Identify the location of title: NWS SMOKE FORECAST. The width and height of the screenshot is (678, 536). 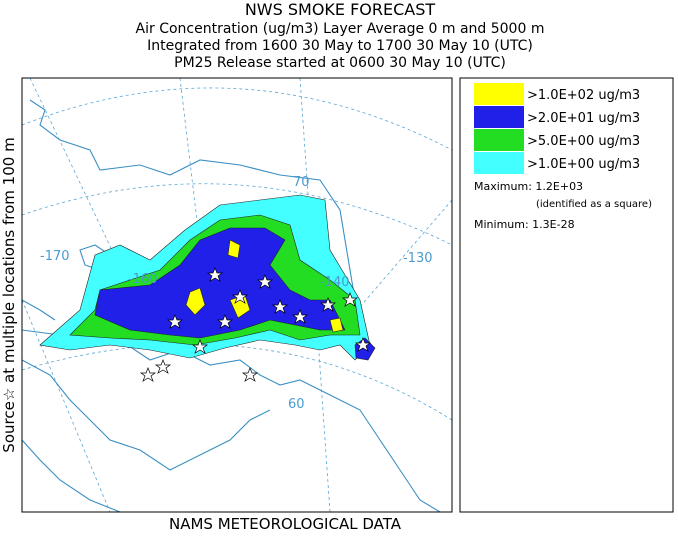
(340, 9).